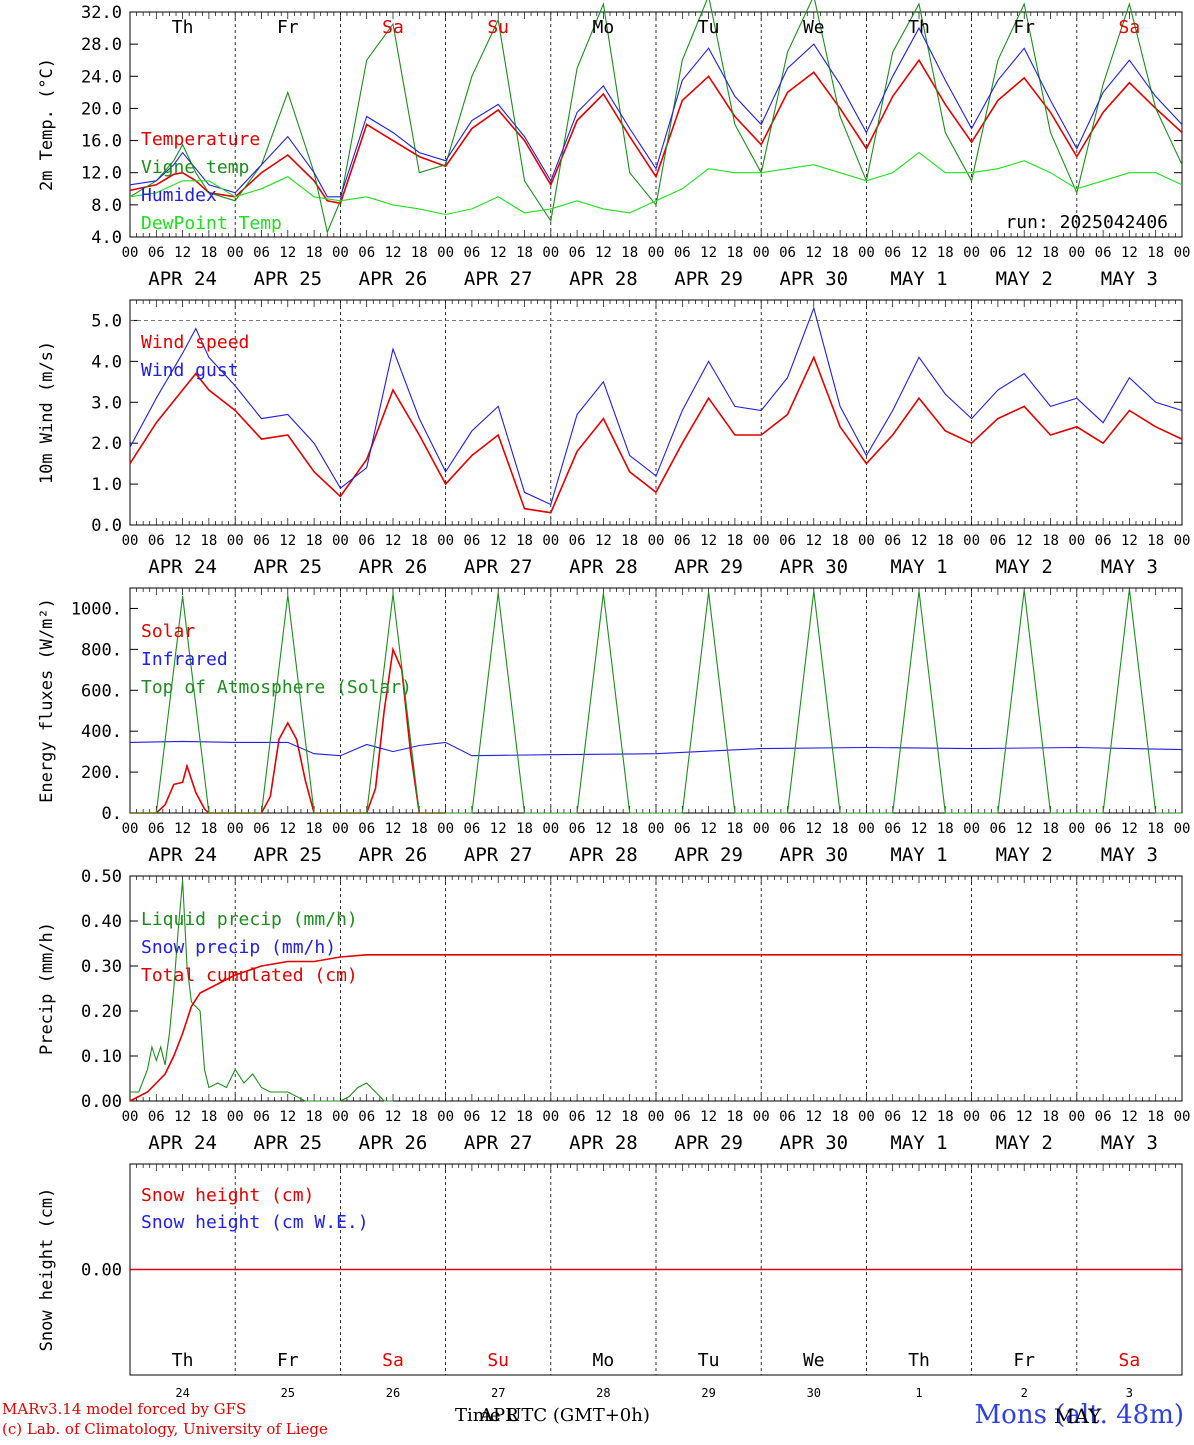  What do you see at coordinates (261, 991) in the screenshot?
I see `series-line-liquid-precip-mm-h` at bounding box center [261, 991].